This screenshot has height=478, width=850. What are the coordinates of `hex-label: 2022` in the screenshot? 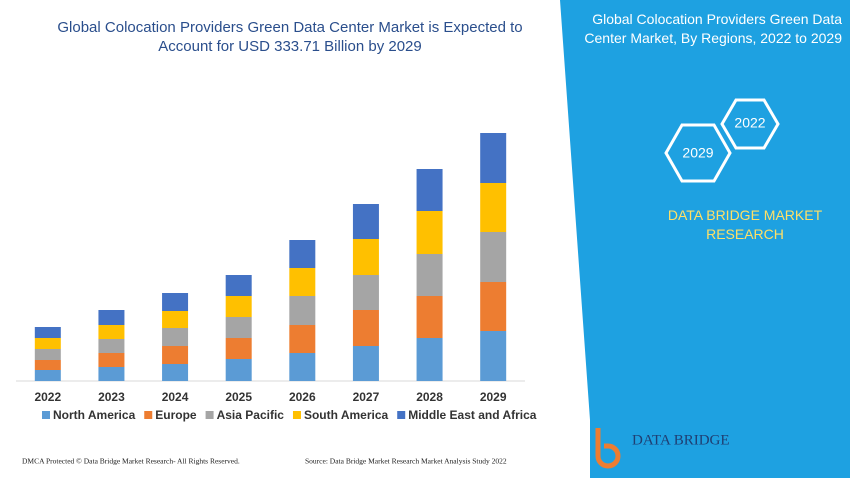 It's located at (749, 123).